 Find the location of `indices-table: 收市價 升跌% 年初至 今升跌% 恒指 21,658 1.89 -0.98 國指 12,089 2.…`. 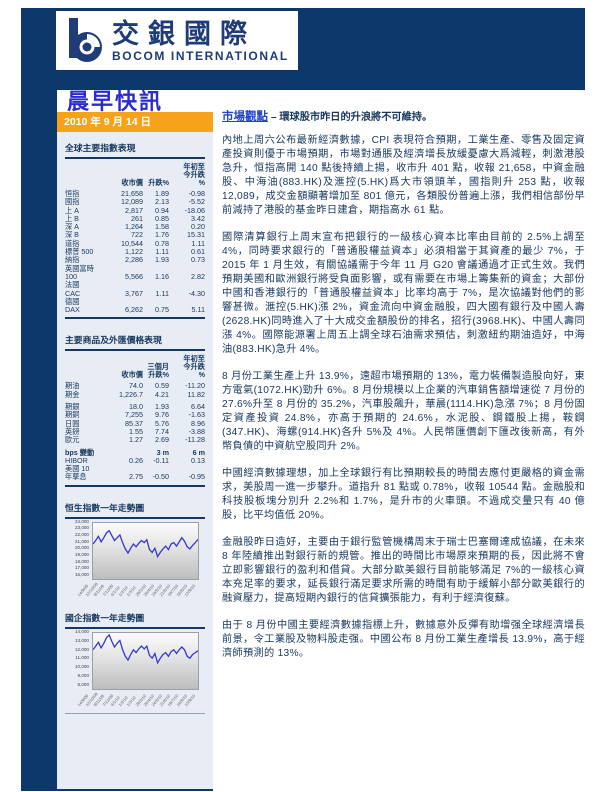

indices-table: 收市價 升跌% 年初至 今升跌% 恒指 21,658 1.89 -0.98 國指 12,089 2.… is located at coordinates (135, 241).